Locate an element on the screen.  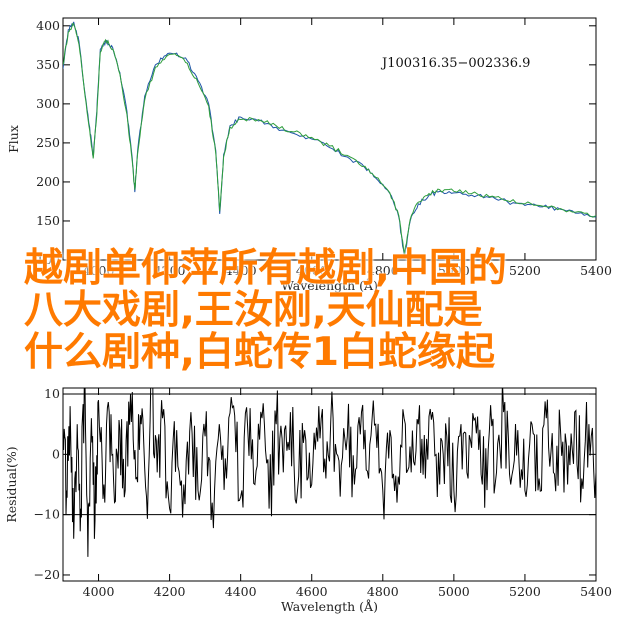
top-x-tick-label: 4600 is located at coordinates (312, 270).